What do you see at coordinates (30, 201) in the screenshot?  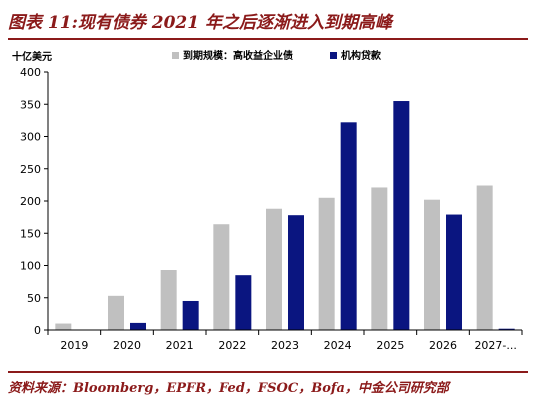 I see `y-tick-label: 200` at bounding box center [30, 201].